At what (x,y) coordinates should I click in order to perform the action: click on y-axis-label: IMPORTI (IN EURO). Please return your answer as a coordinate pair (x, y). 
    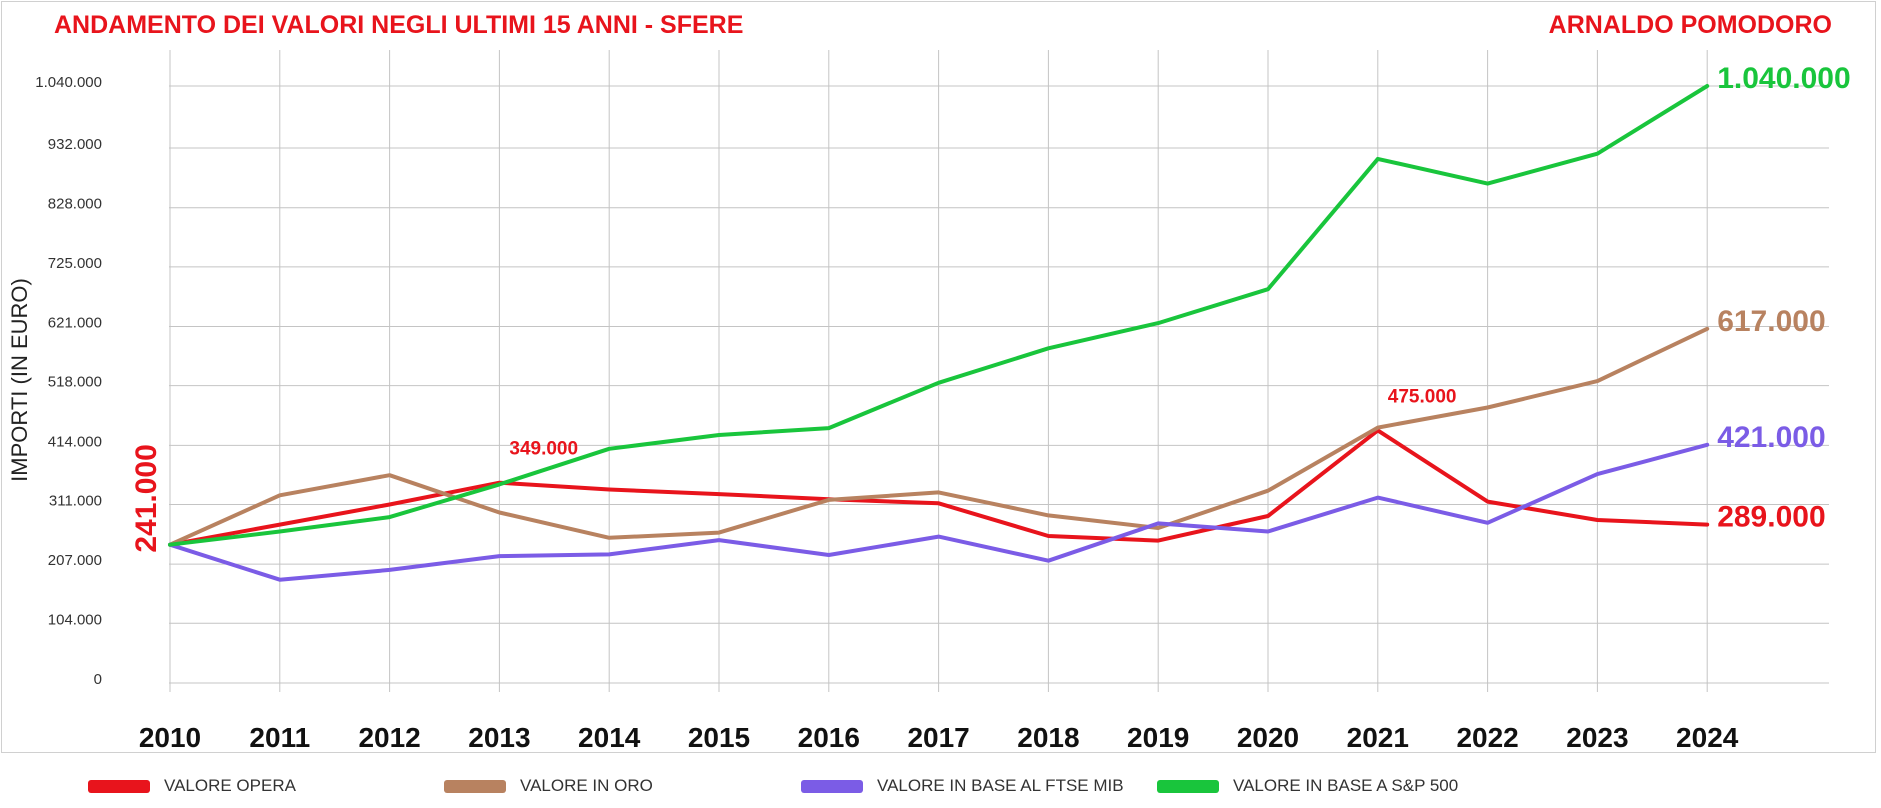
    Looking at the image, I should click on (19, 380).